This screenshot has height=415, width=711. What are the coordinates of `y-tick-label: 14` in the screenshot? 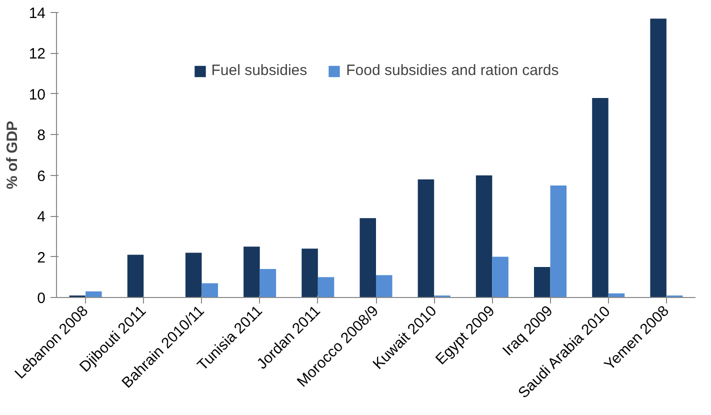 It's located at (37, 13).